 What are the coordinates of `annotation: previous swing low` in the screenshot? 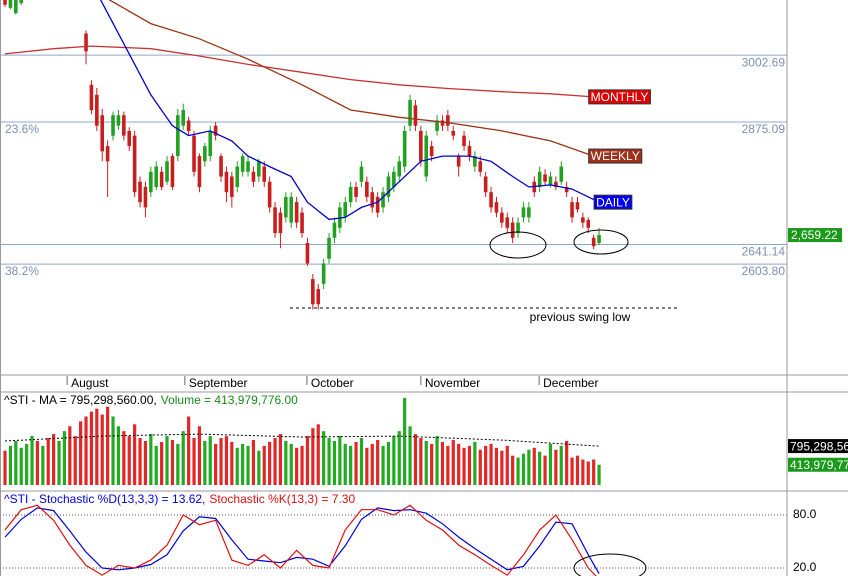 It's located at (580, 317).